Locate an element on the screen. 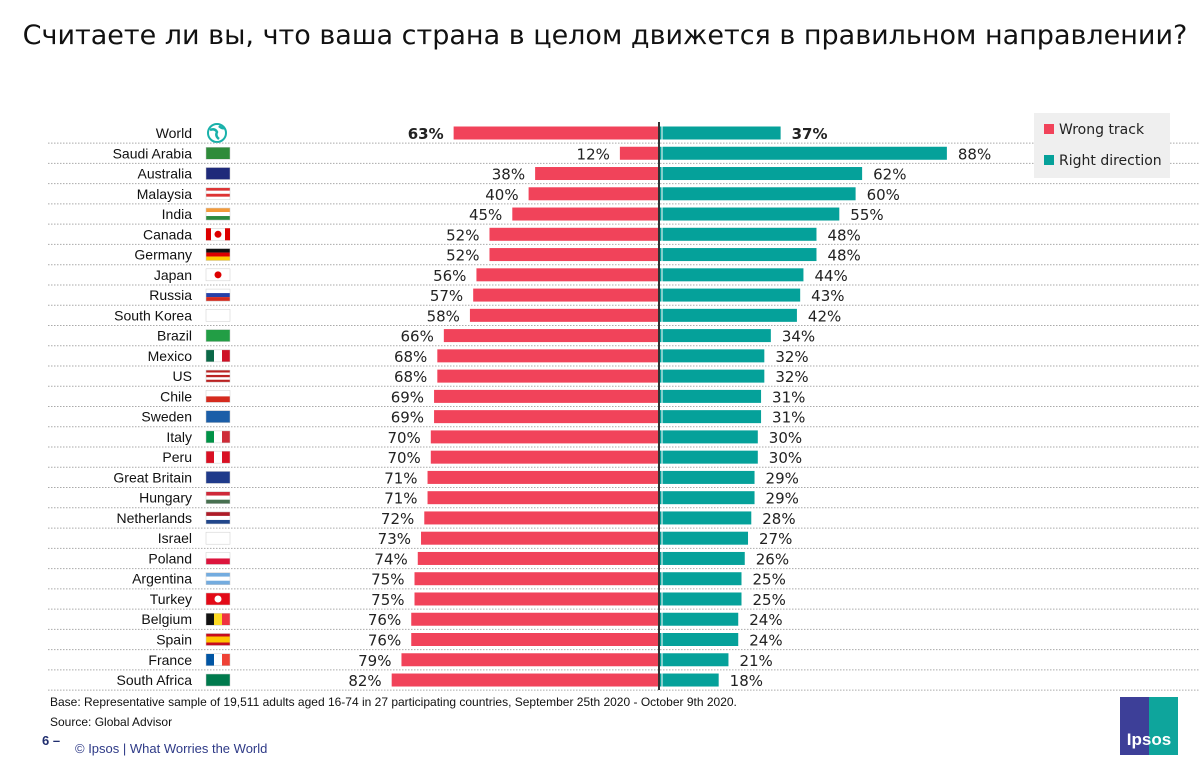 The width and height of the screenshot is (1200, 776). value-label-right: 44% is located at coordinates (830, 276).